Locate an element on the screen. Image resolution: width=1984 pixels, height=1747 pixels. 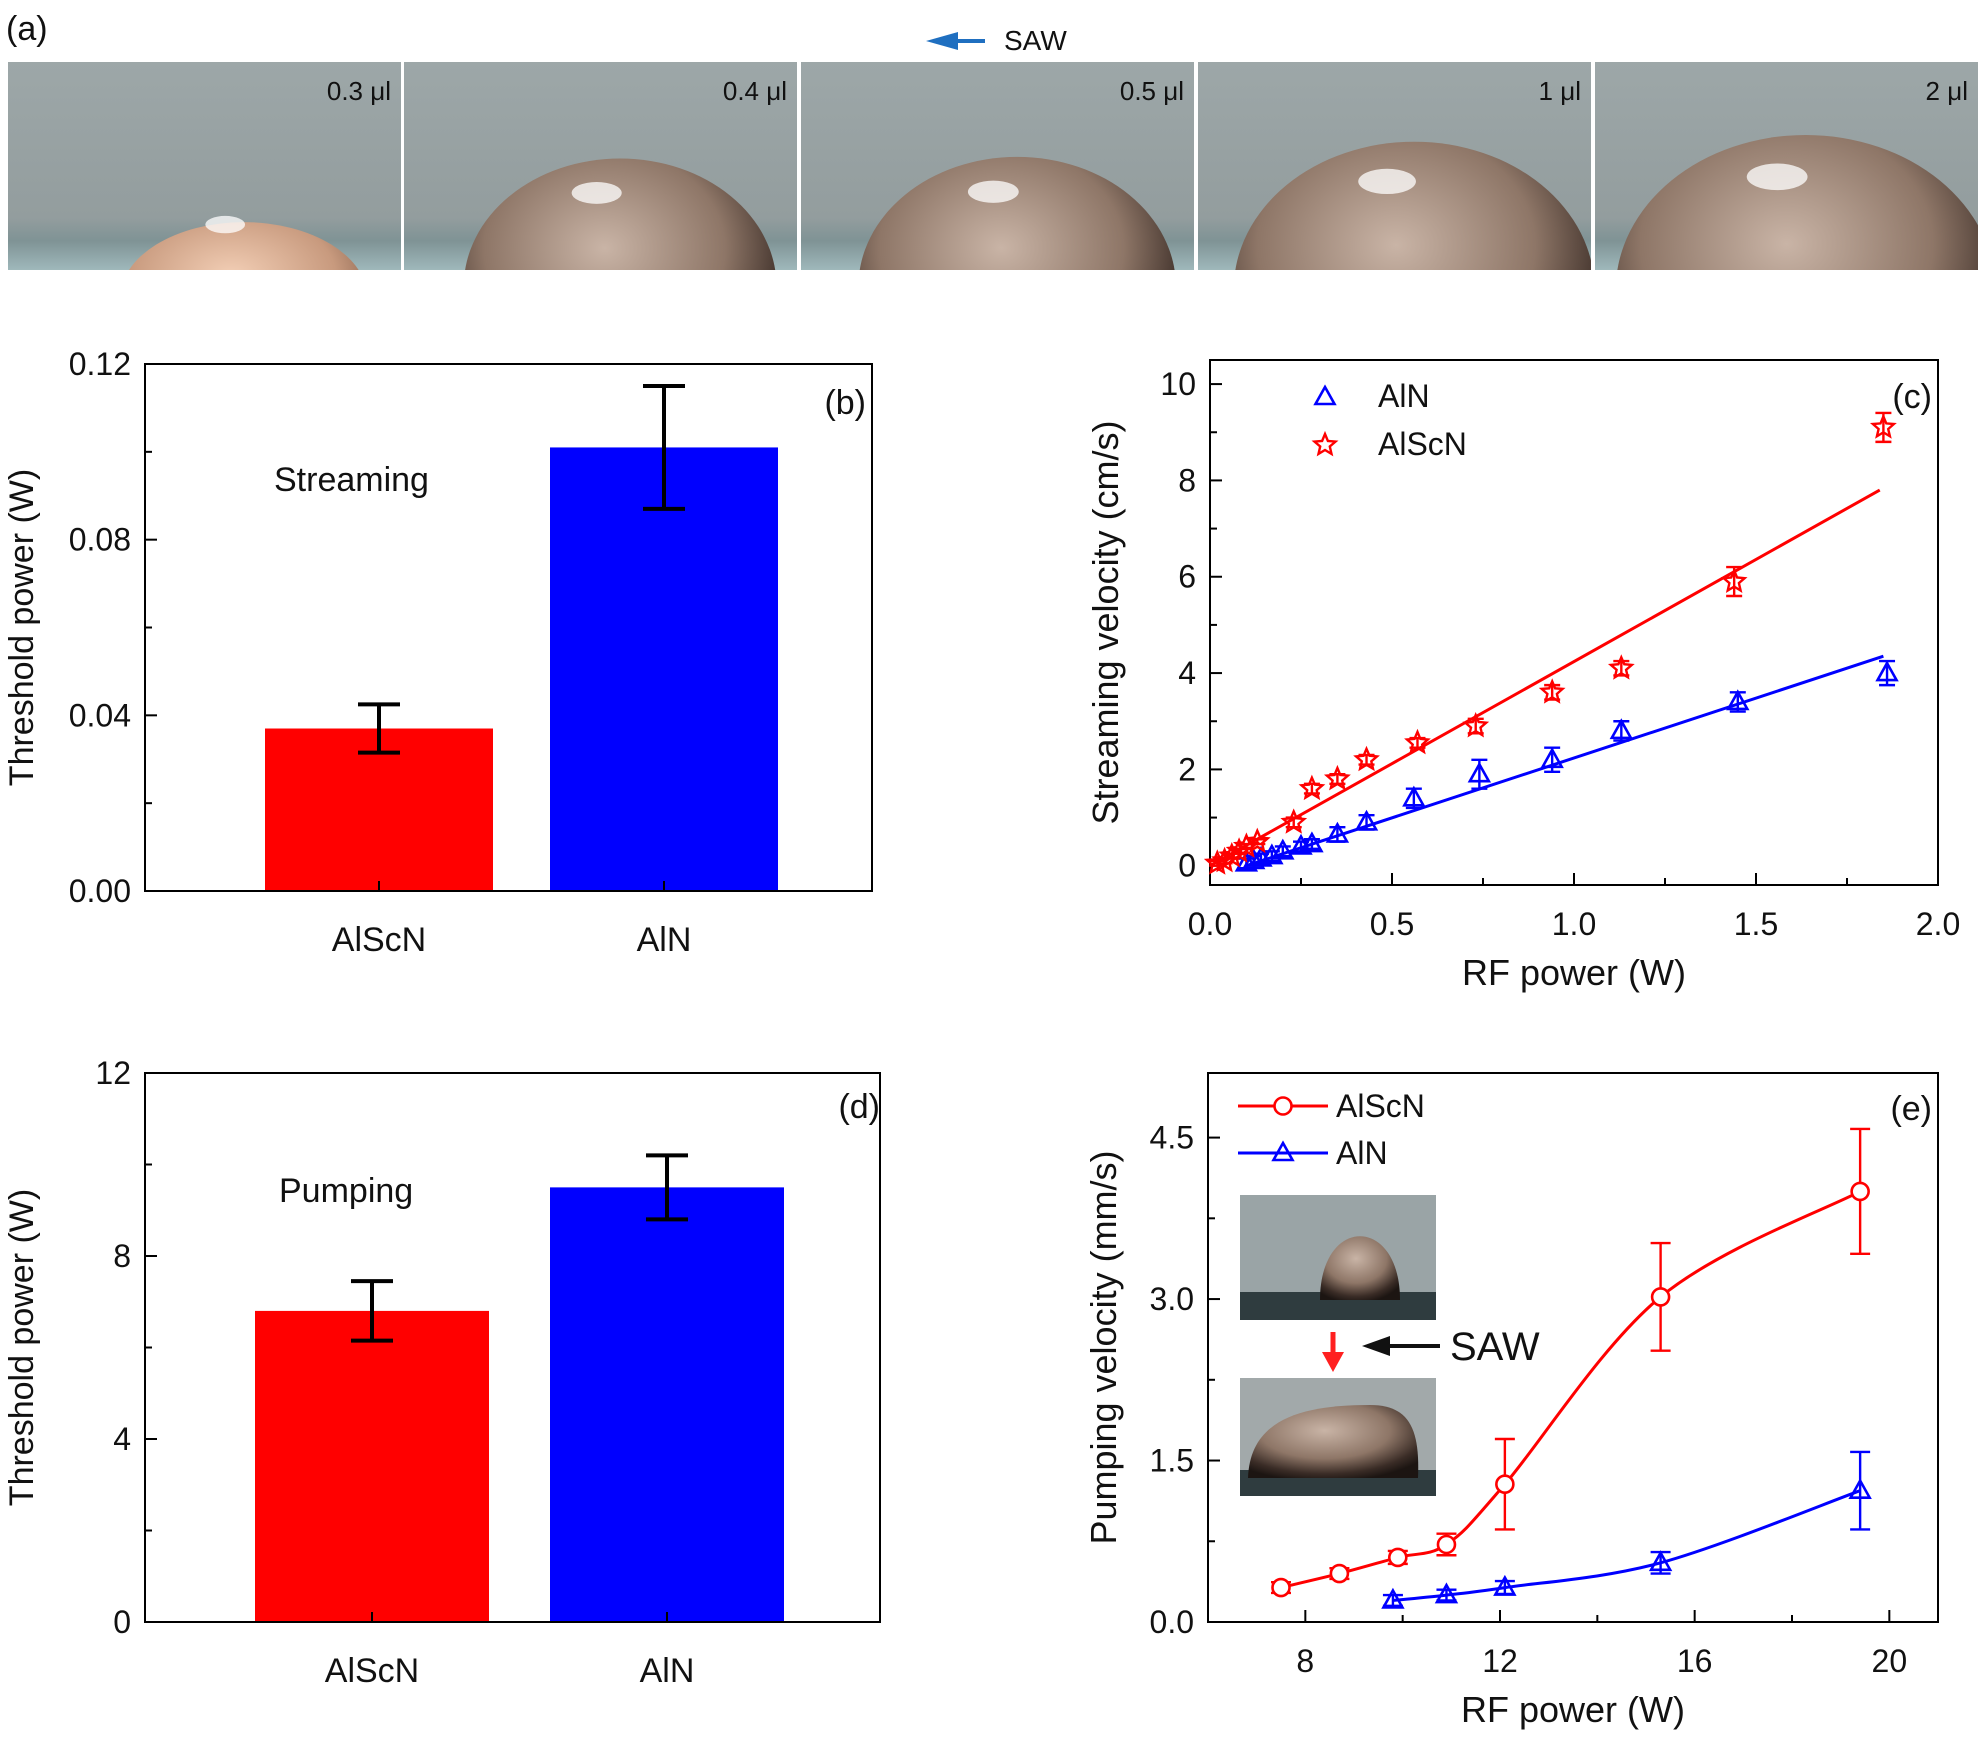
panel-a: (a) SAW 0.3 μl 0.4 μl 0.5 μl 1 μl 2 μl is located at coordinates (992, 140).